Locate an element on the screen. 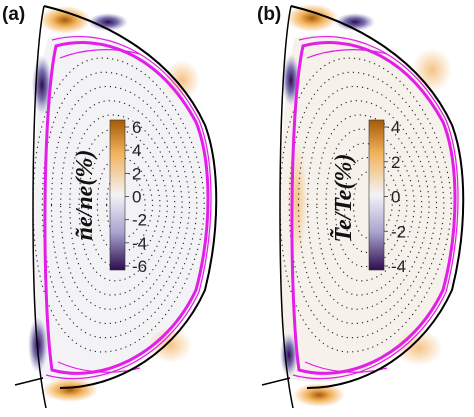 This screenshot has height=417, width=474. panel-b-bottom-hotspot is located at coordinates (319, 395).